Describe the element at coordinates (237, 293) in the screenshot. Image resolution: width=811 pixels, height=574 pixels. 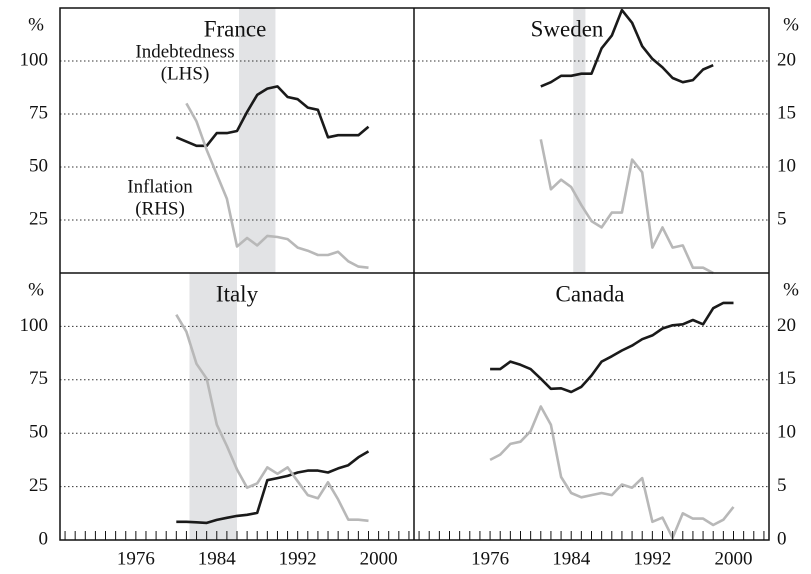
I see `panel-title: Italy` at that location.